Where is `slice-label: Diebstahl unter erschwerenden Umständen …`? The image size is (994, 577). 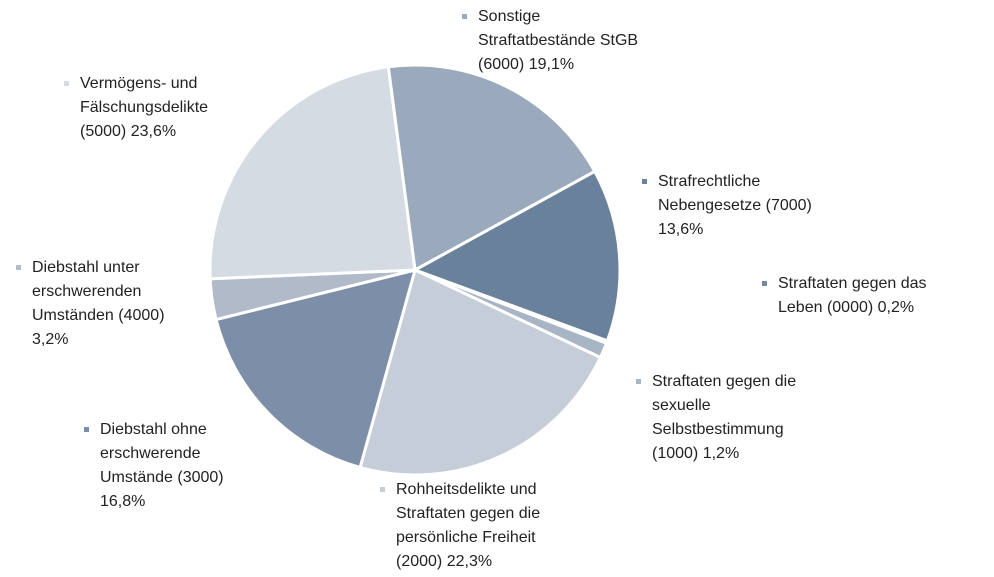
slice-label: Diebstahl unter erschwerenden Umständen … is located at coordinates (104, 304).